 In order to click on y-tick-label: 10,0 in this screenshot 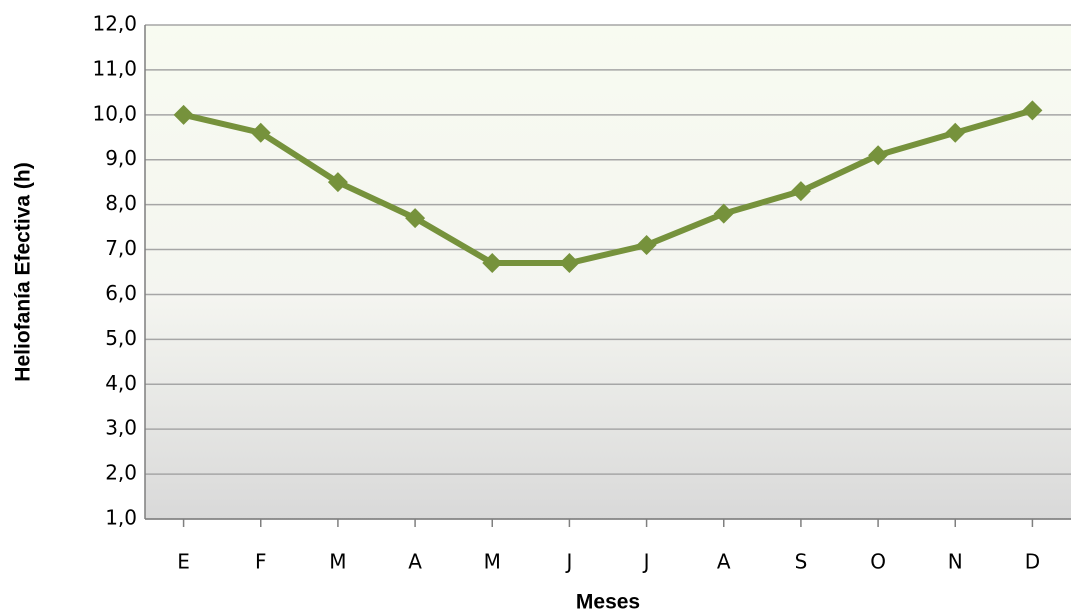, I will do `click(114, 113)`.